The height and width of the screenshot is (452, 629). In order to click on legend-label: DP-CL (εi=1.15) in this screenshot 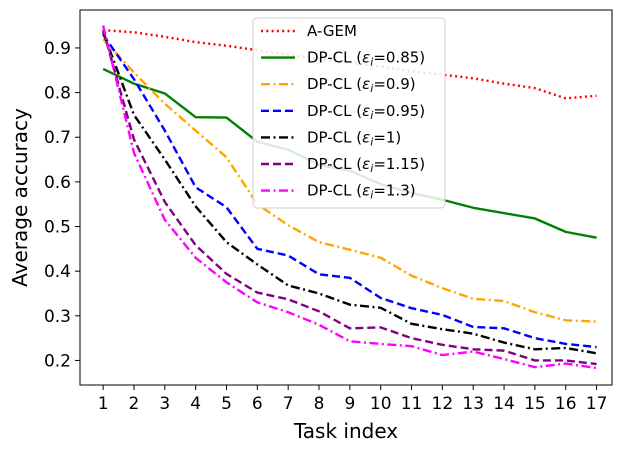, I will do `click(366, 165)`.